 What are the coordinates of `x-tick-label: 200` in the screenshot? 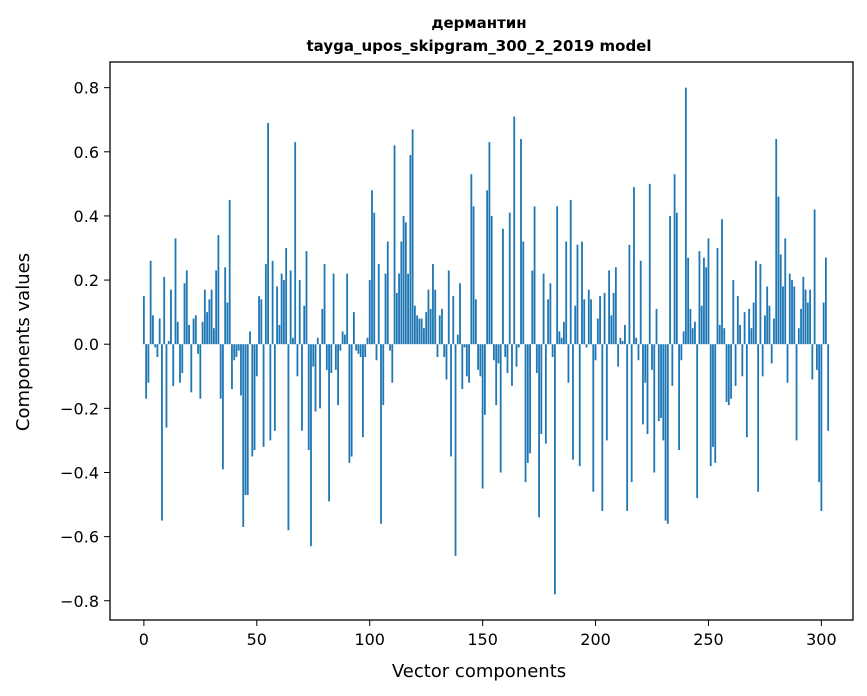 It's located at (595, 639).